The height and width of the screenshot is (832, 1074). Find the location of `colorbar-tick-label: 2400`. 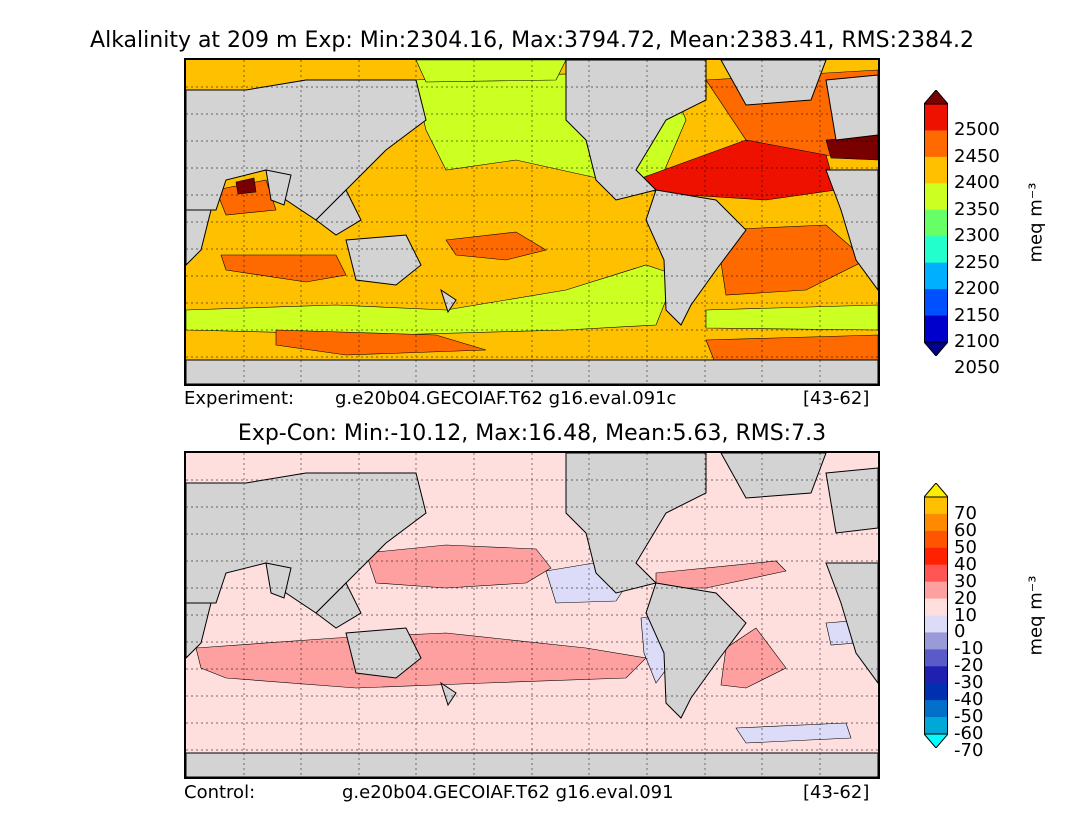

colorbar-tick-label: 2400 is located at coordinates (977, 183).